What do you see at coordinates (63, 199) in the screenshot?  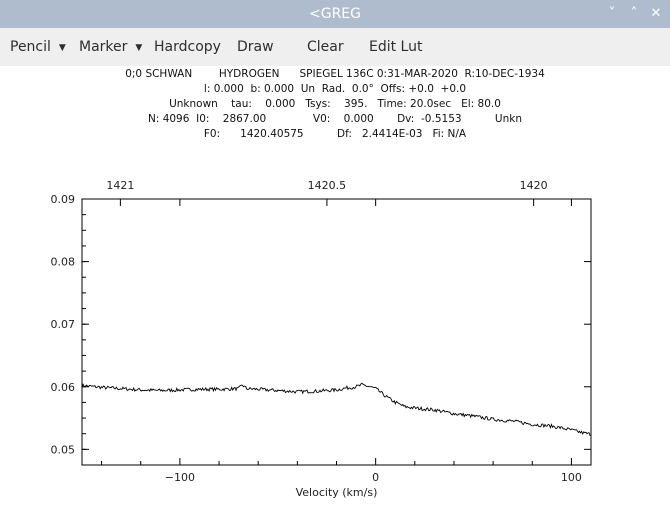 I see `y-tick-label: 0.09` at bounding box center [63, 199].